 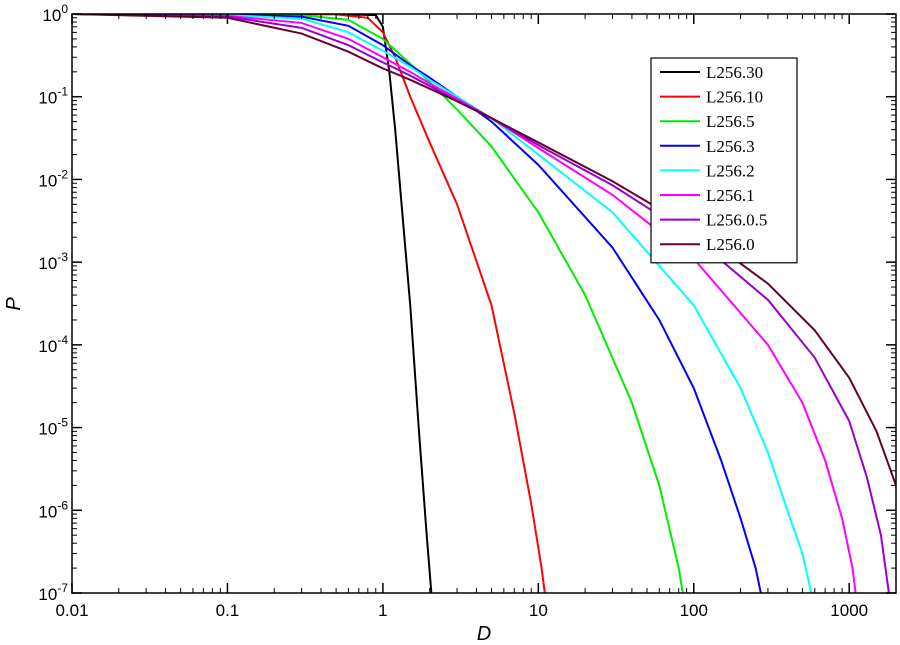 What do you see at coordinates (53, 96) in the screenshot?
I see `y-tick-label: 10⁻¹` at bounding box center [53, 96].